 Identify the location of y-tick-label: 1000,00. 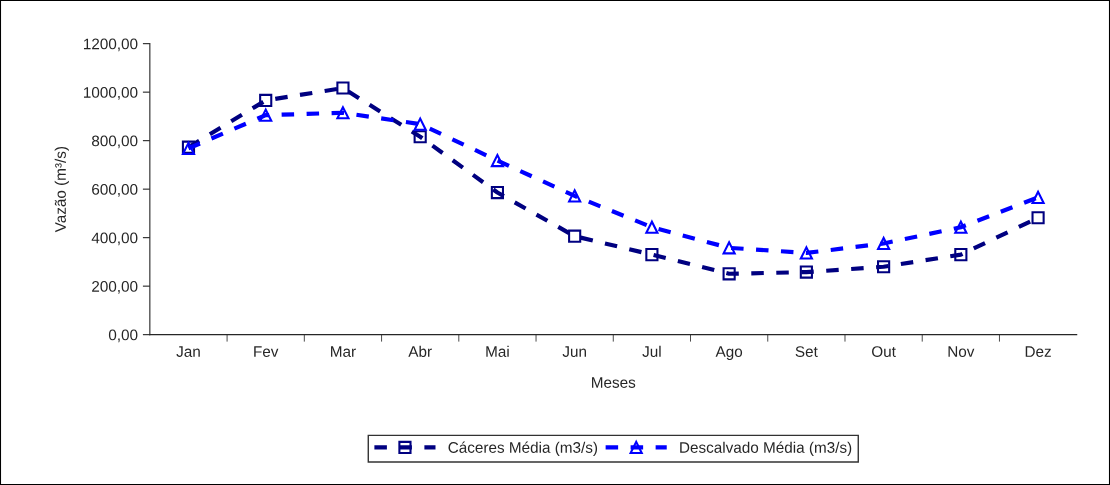
(110, 93).